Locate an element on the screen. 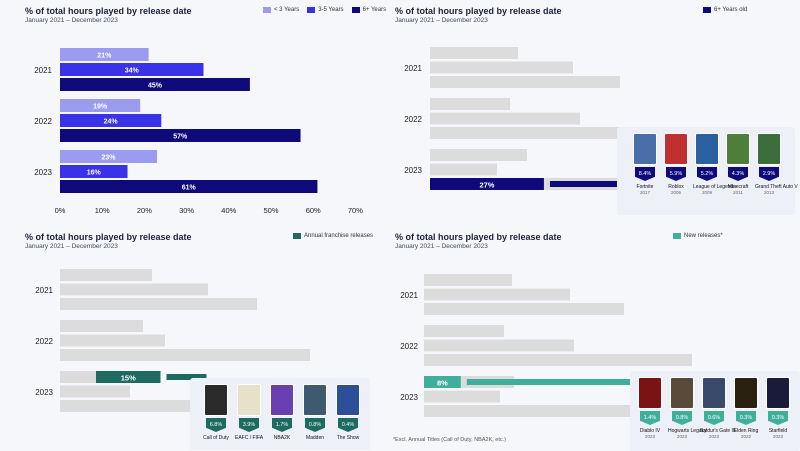  x-tick-label: 10% is located at coordinates (102, 210).